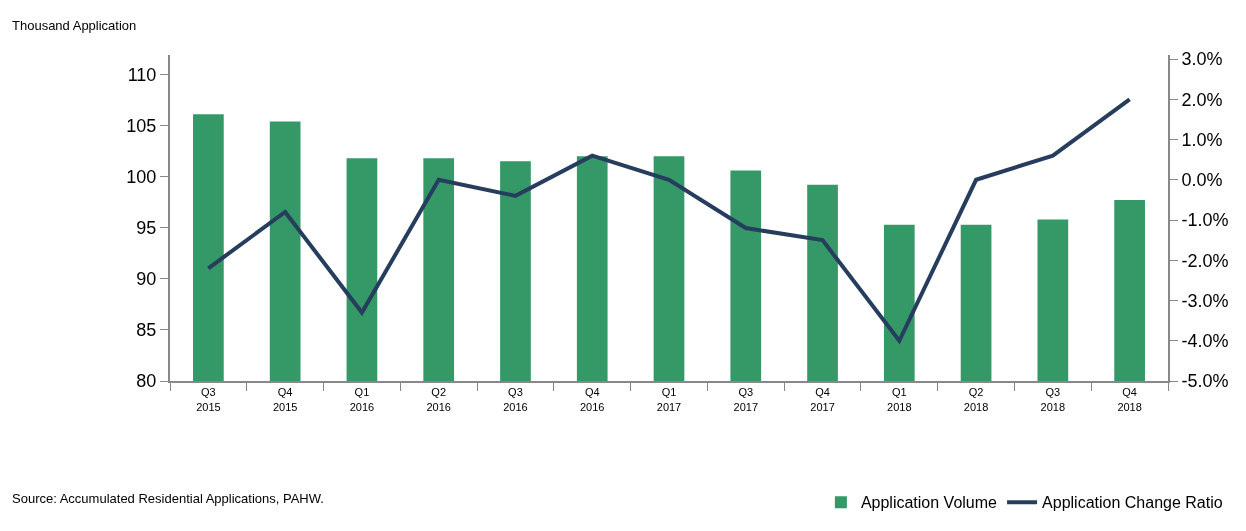 Image resolution: width=1246 pixels, height=531 pixels. Describe the element at coordinates (1202, 99) in the screenshot. I see `y2-tick-label: 2.0%` at that location.